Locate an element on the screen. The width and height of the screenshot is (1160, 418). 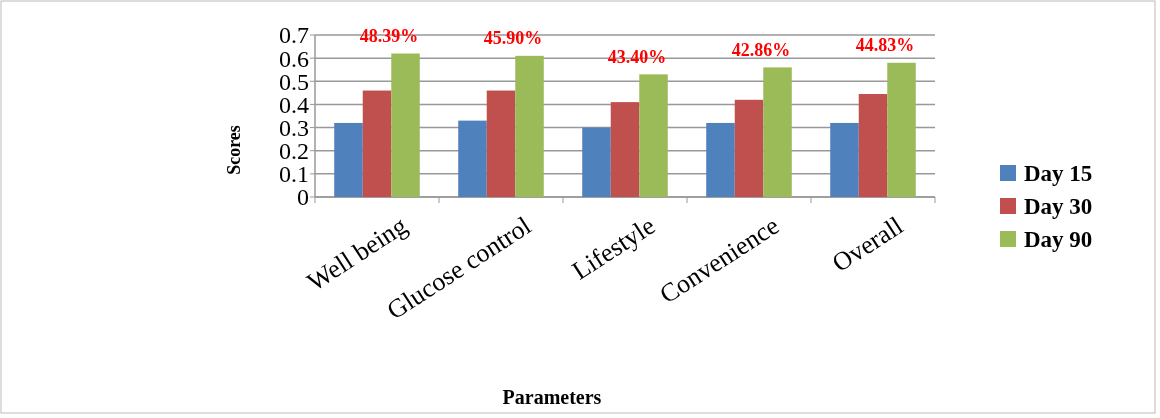
x-axis-title: Parameters is located at coordinates (552, 397).